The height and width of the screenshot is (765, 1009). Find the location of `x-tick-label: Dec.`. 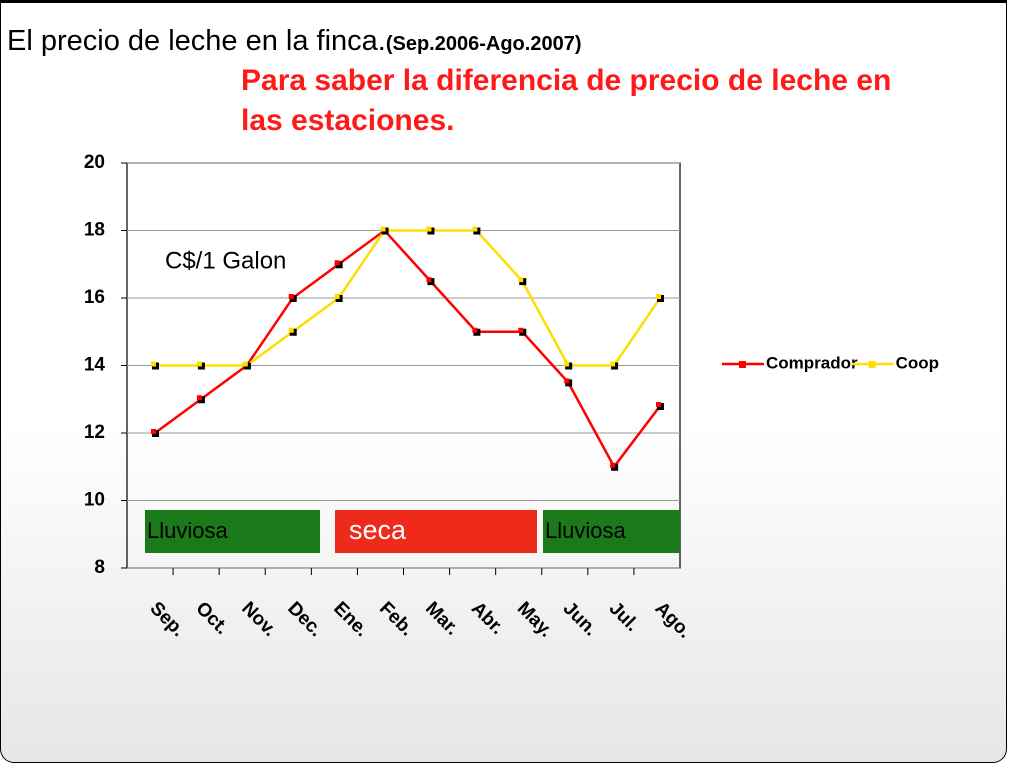

x-tick-label: Dec. is located at coordinates (304, 619).